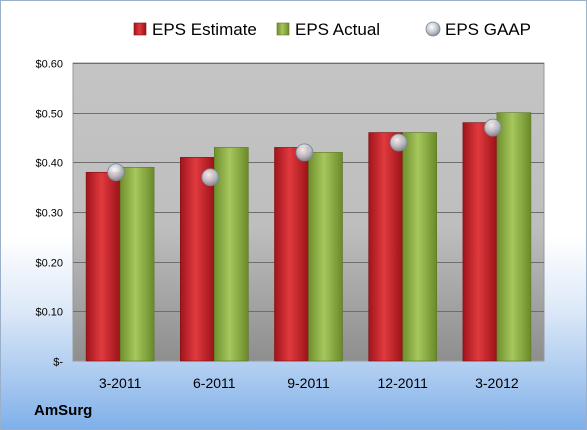 The height and width of the screenshot is (430, 587). What do you see at coordinates (49, 115) in the screenshot?
I see `y-tick-label: $0.50` at bounding box center [49, 115].